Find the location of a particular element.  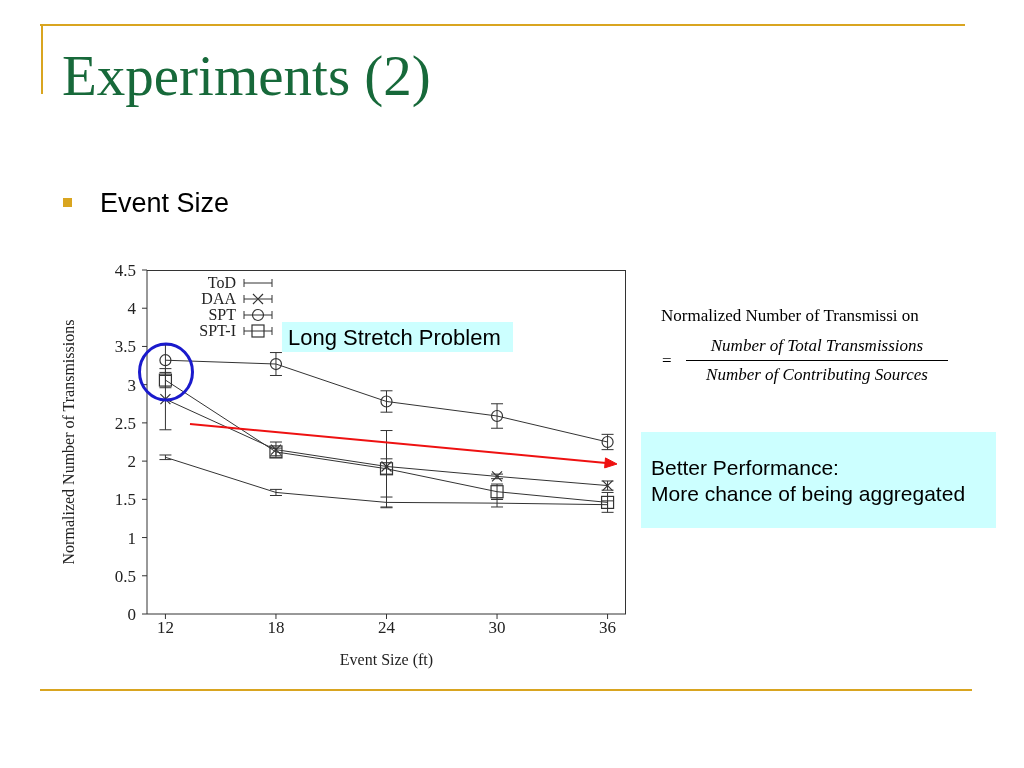

y-tick-label: 4 is located at coordinates (132, 309).